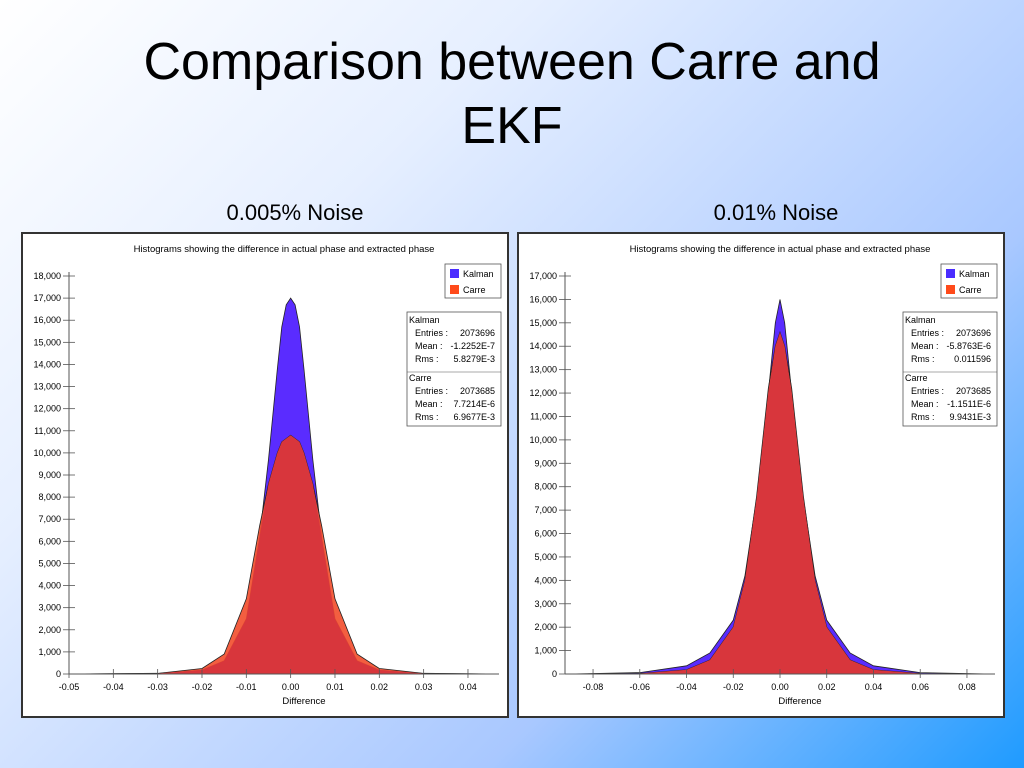  Describe the element at coordinates (967, 687) in the screenshot. I see `x-tick-label: 0.08` at that location.